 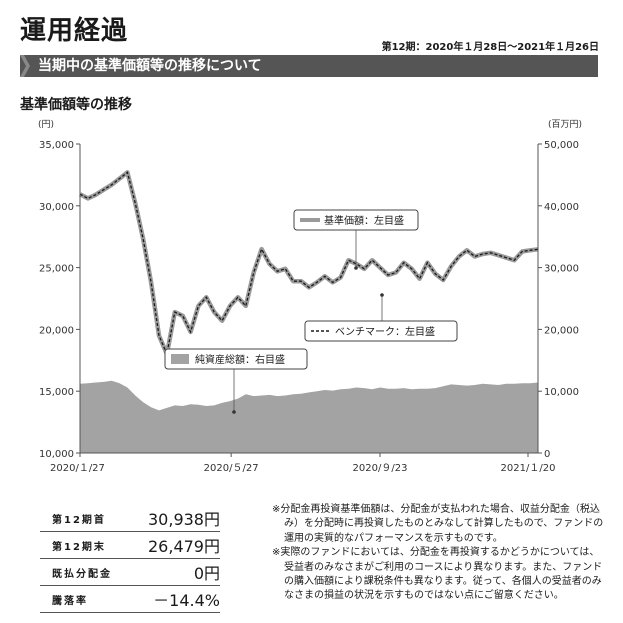 I want to click on x-tick-label: 2020/９/23, so click(x=380, y=468).